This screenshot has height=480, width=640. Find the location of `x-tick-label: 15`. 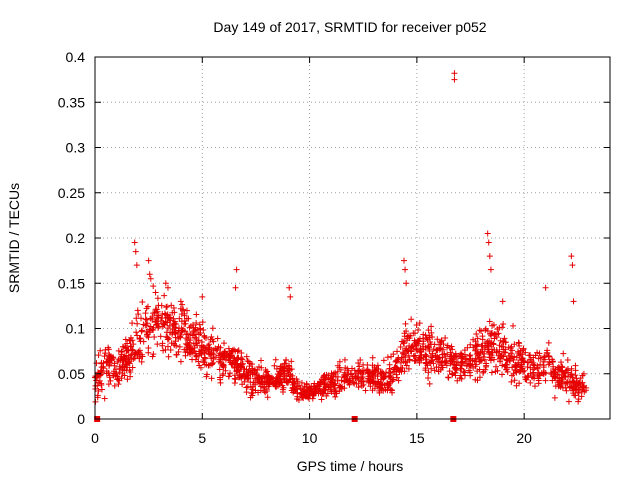

x-tick-label: 15 is located at coordinates (417, 438).